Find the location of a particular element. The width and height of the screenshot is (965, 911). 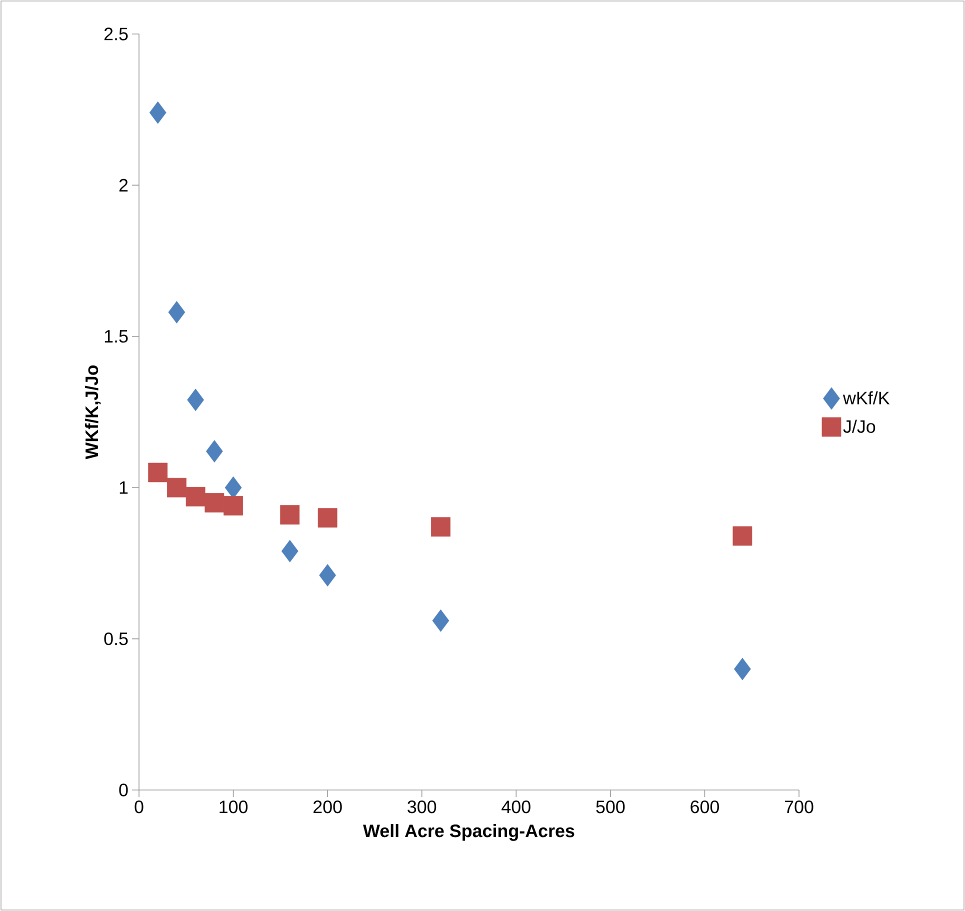

x-tick-label: 0 is located at coordinates (139, 807).